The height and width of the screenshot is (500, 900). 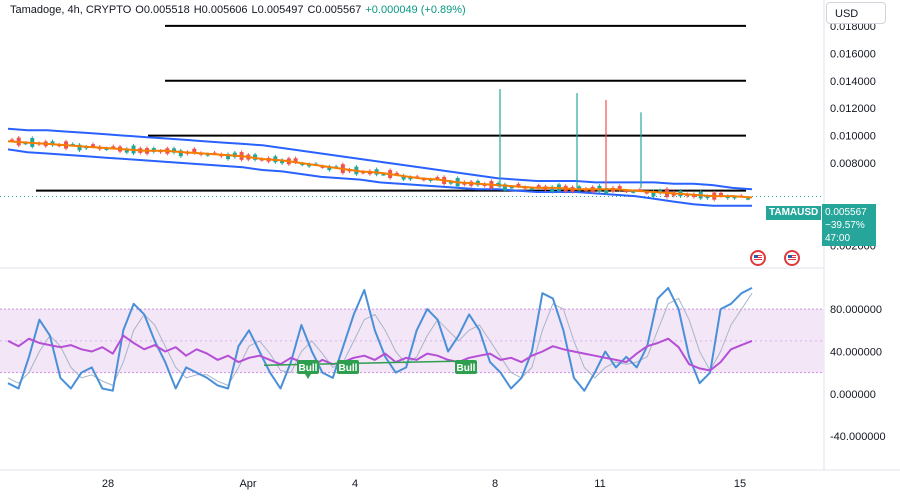 What do you see at coordinates (740, 484) in the screenshot?
I see `time-tick-label: 15` at bounding box center [740, 484].